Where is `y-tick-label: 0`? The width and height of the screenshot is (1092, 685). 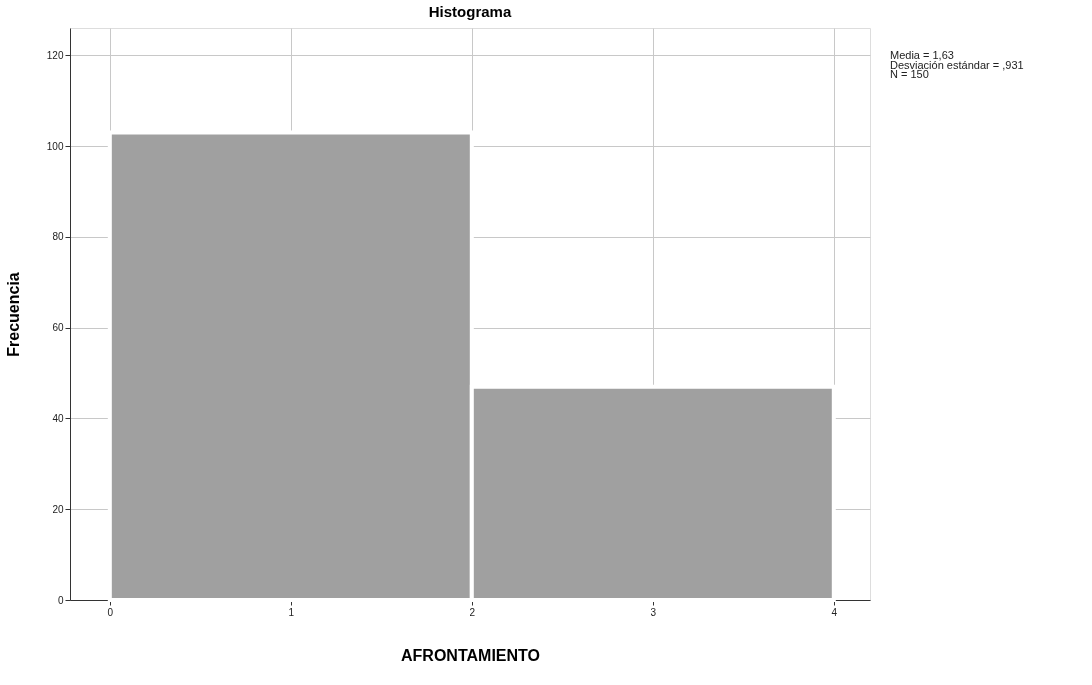
y-tick-label: 0 is located at coordinates (60, 600).